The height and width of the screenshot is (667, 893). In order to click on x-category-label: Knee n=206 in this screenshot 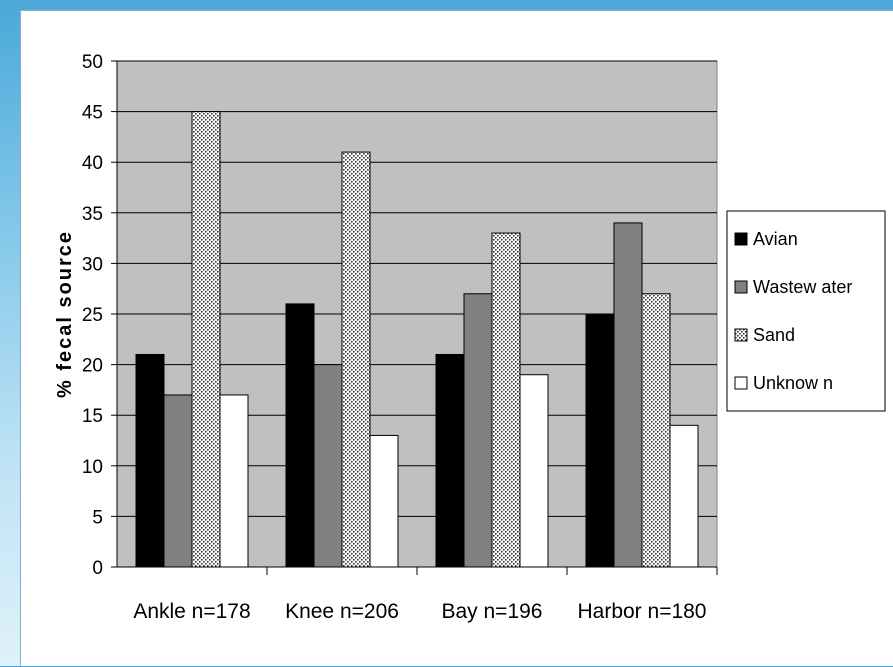, I will do `click(342, 611)`.